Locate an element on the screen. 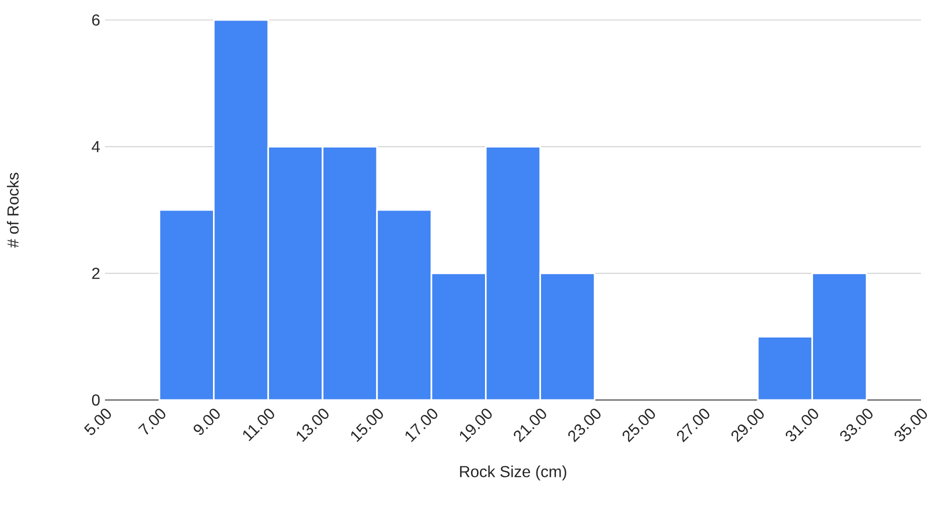  x-tick-label: 7.00 is located at coordinates (152, 421).